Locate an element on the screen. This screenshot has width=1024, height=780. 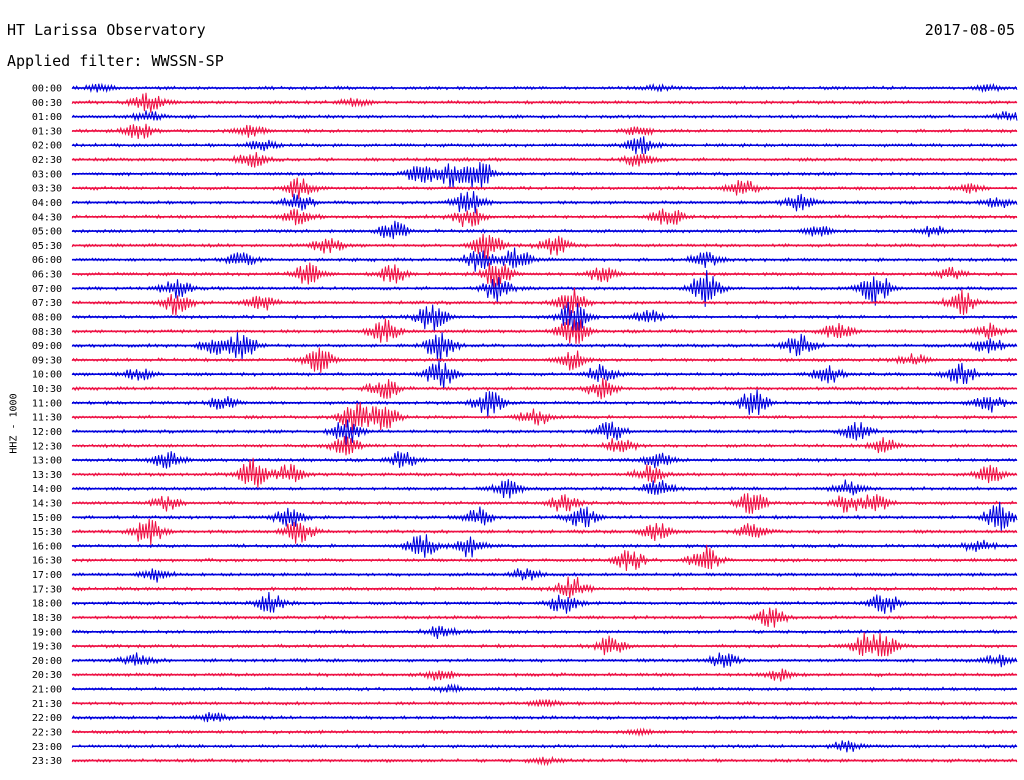
time-tick-label: 02:30 is located at coordinates (47, 160).